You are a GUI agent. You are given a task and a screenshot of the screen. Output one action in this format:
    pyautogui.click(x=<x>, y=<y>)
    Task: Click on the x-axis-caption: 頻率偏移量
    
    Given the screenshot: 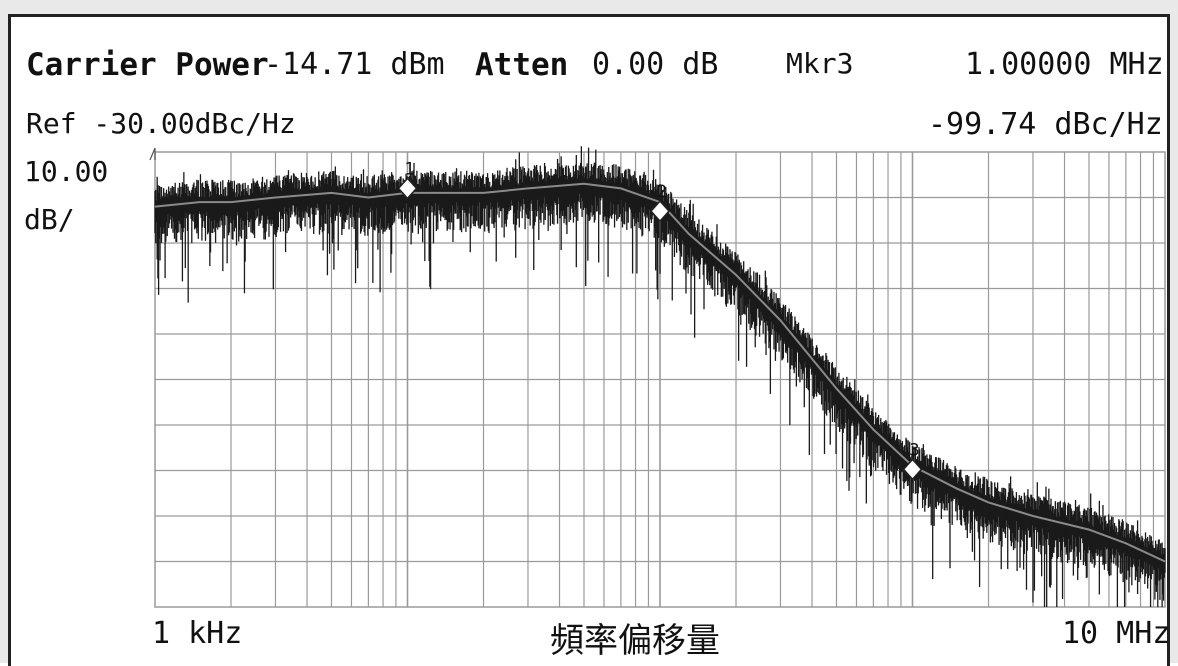 What is the action you would take?
    pyautogui.click(x=635, y=637)
    